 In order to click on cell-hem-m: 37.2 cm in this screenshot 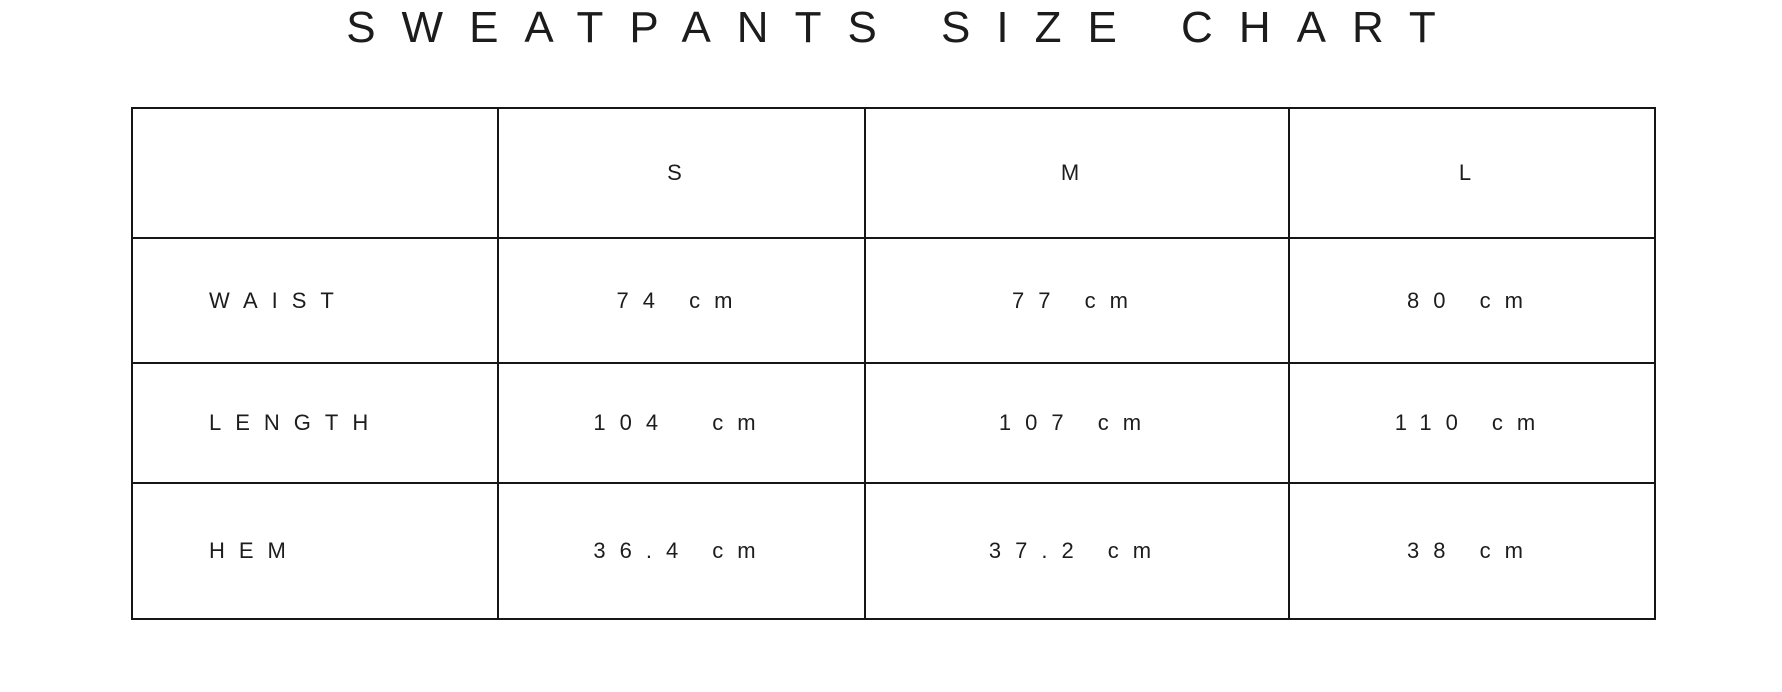, I will do `click(1077, 551)`.